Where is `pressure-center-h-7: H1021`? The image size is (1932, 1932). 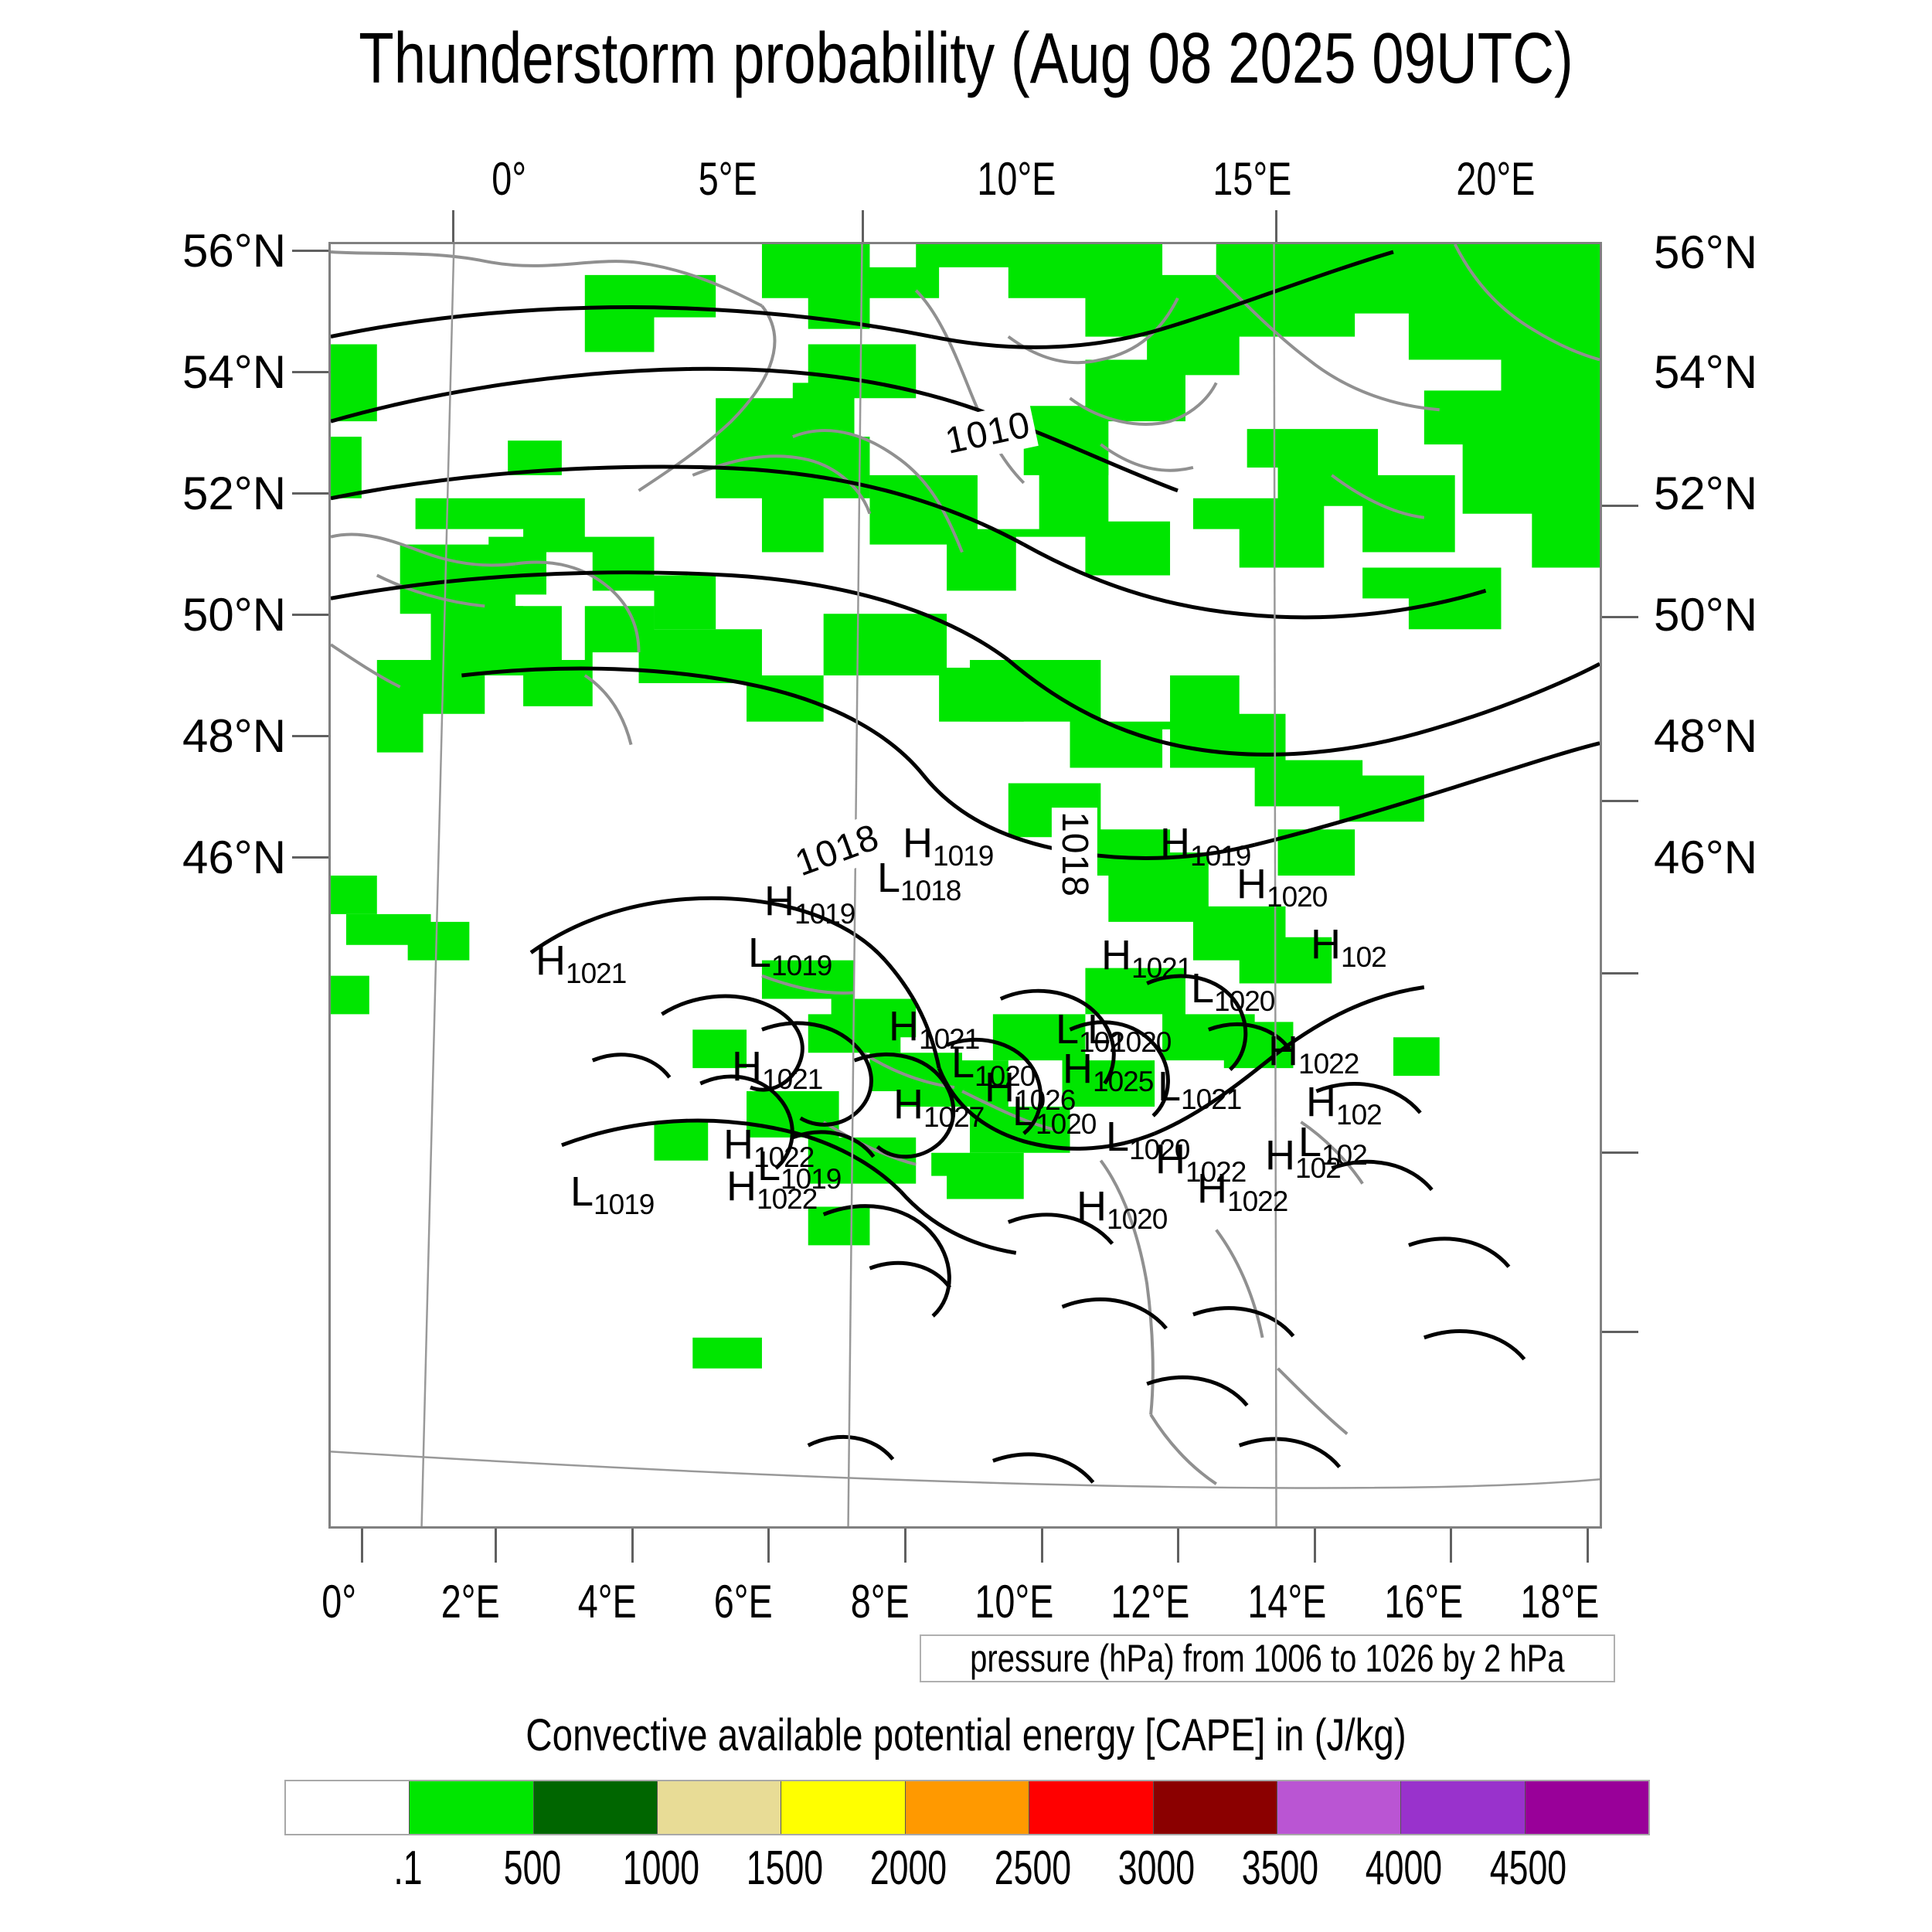
pressure-center-h-7: H1021 is located at coordinates (1147, 958).